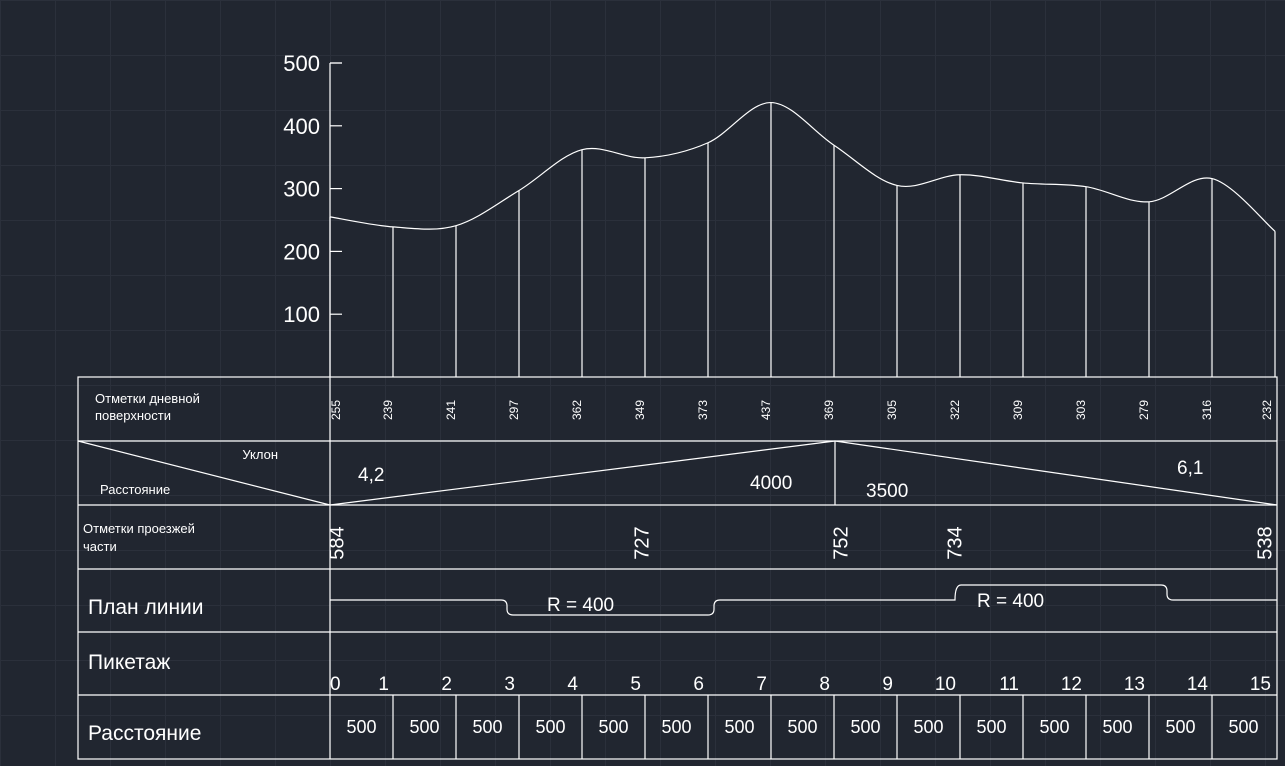  I want to click on surface-value: 232, so click(1267, 410).